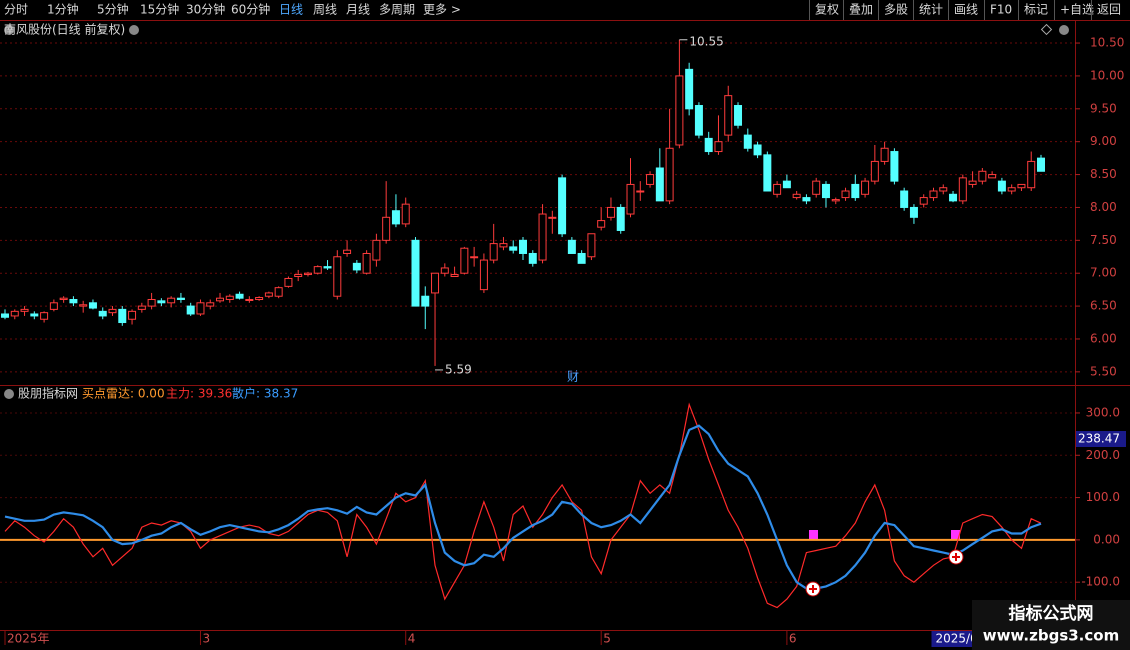 The image size is (1130, 650). I want to click on y-tick-label: 0.00, so click(1106, 539).